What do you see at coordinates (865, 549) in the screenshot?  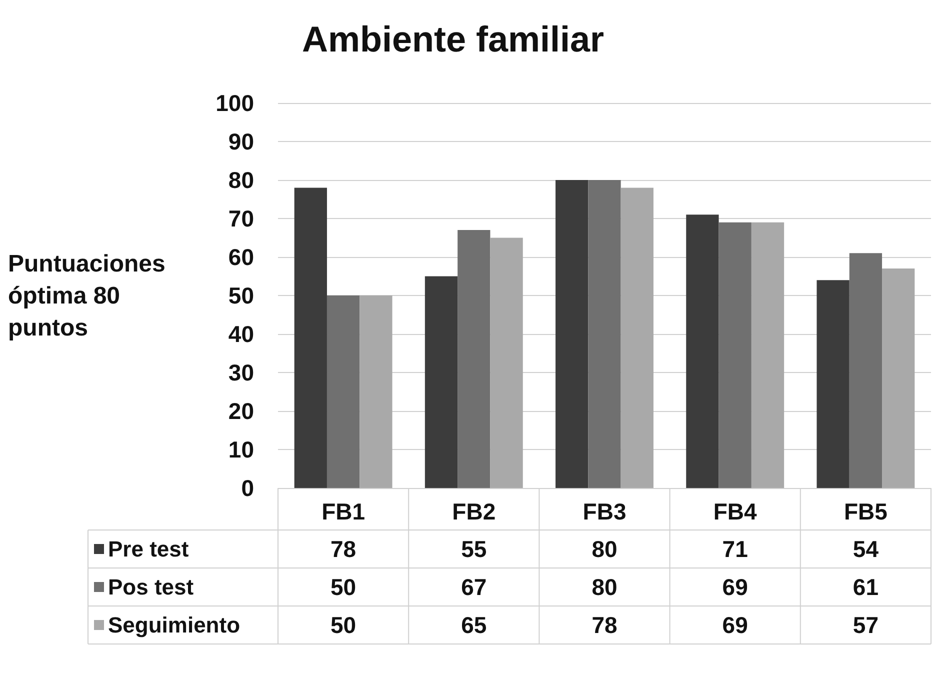 I see `data-label: 54` at bounding box center [865, 549].